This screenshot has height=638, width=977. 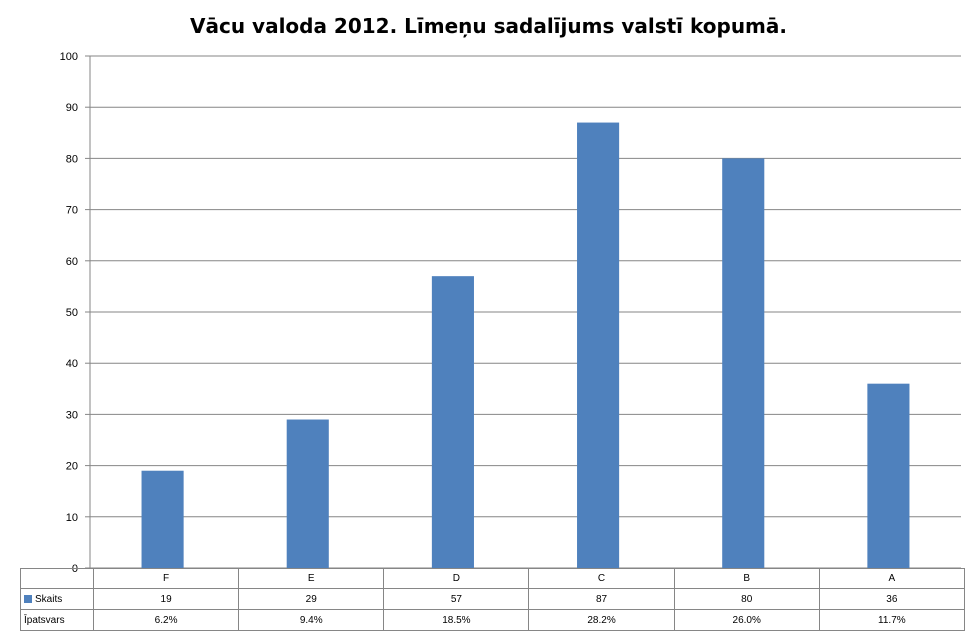 What do you see at coordinates (72, 415) in the screenshot?
I see `y-tick-label: 30` at bounding box center [72, 415].